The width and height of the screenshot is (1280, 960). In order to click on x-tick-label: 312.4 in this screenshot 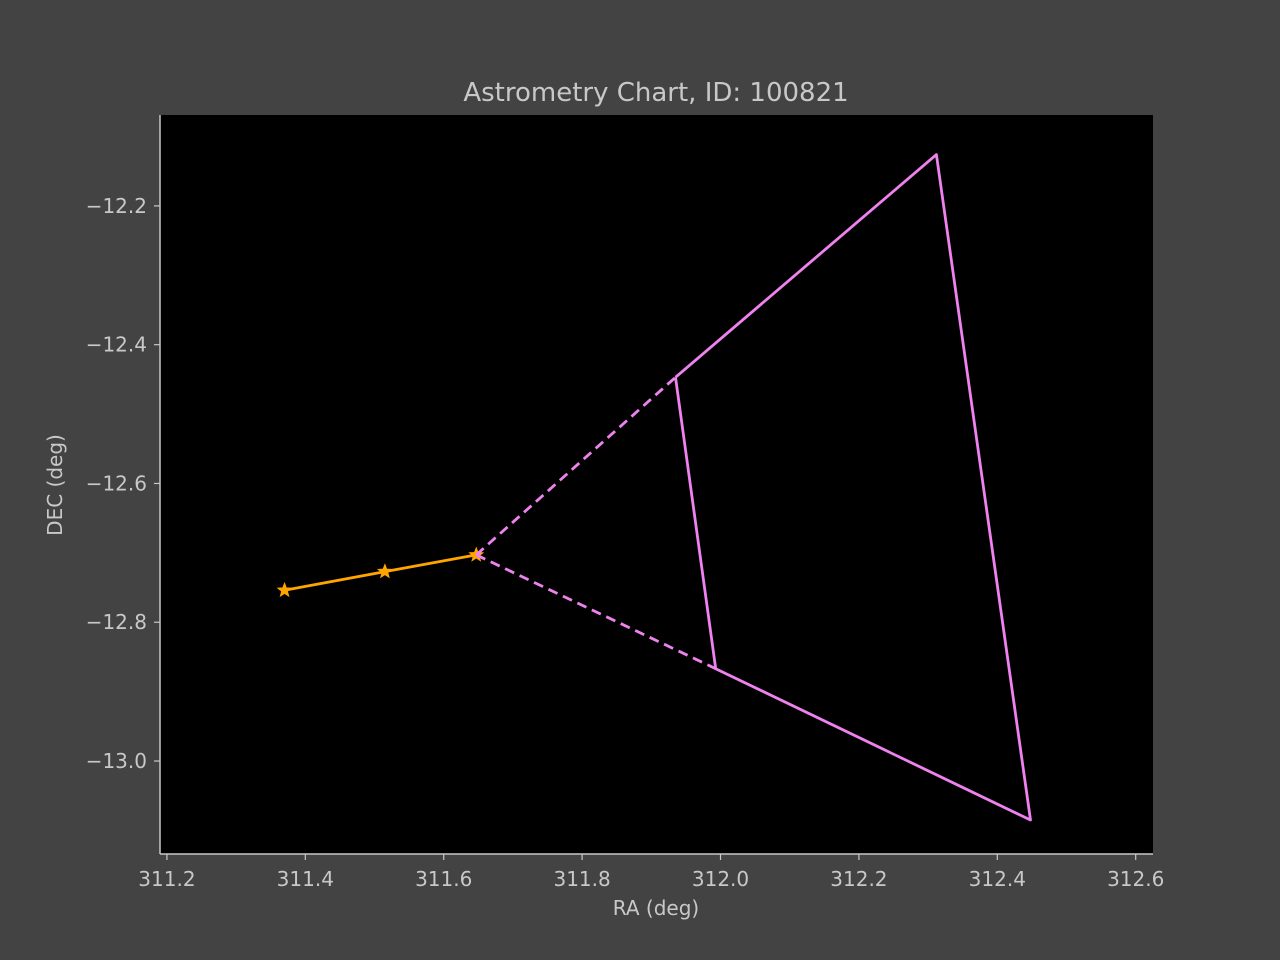, I will do `click(997, 879)`.